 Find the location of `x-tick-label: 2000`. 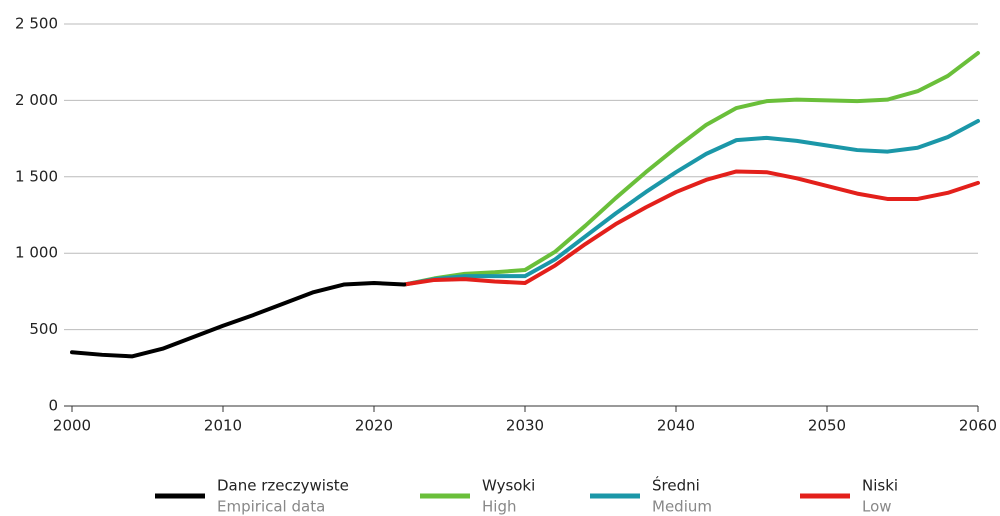

x-tick-label: 2000 is located at coordinates (72, 426).